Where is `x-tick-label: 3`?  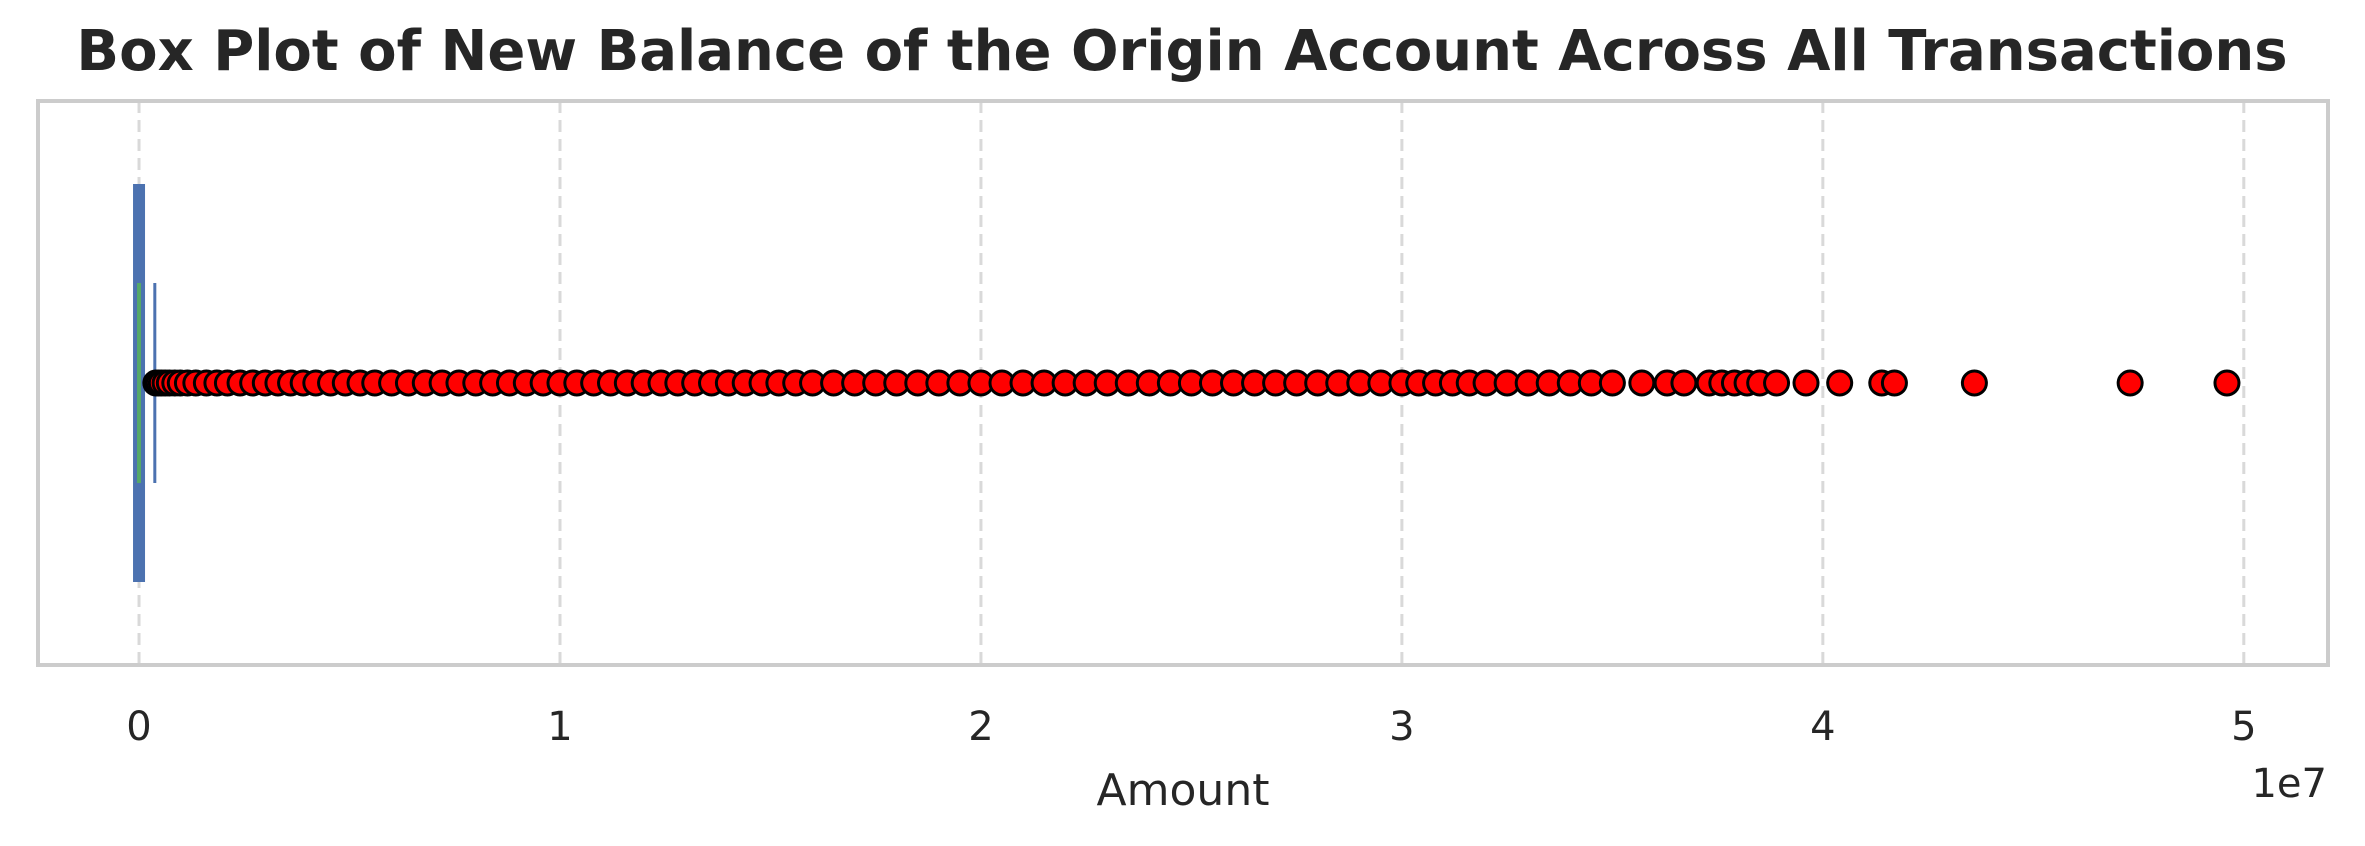
x-tick-label: 3 is located at coordinates (1401, 727).